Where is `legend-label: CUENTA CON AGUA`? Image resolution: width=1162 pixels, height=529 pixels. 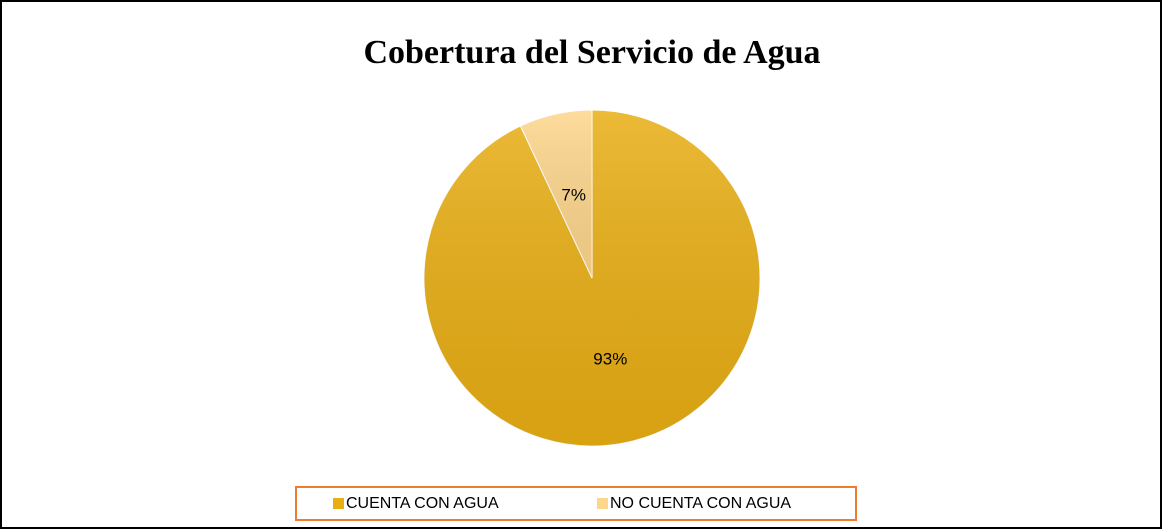 legend-label: CUENTA CON AGUA is located at coordinates (422, 503).